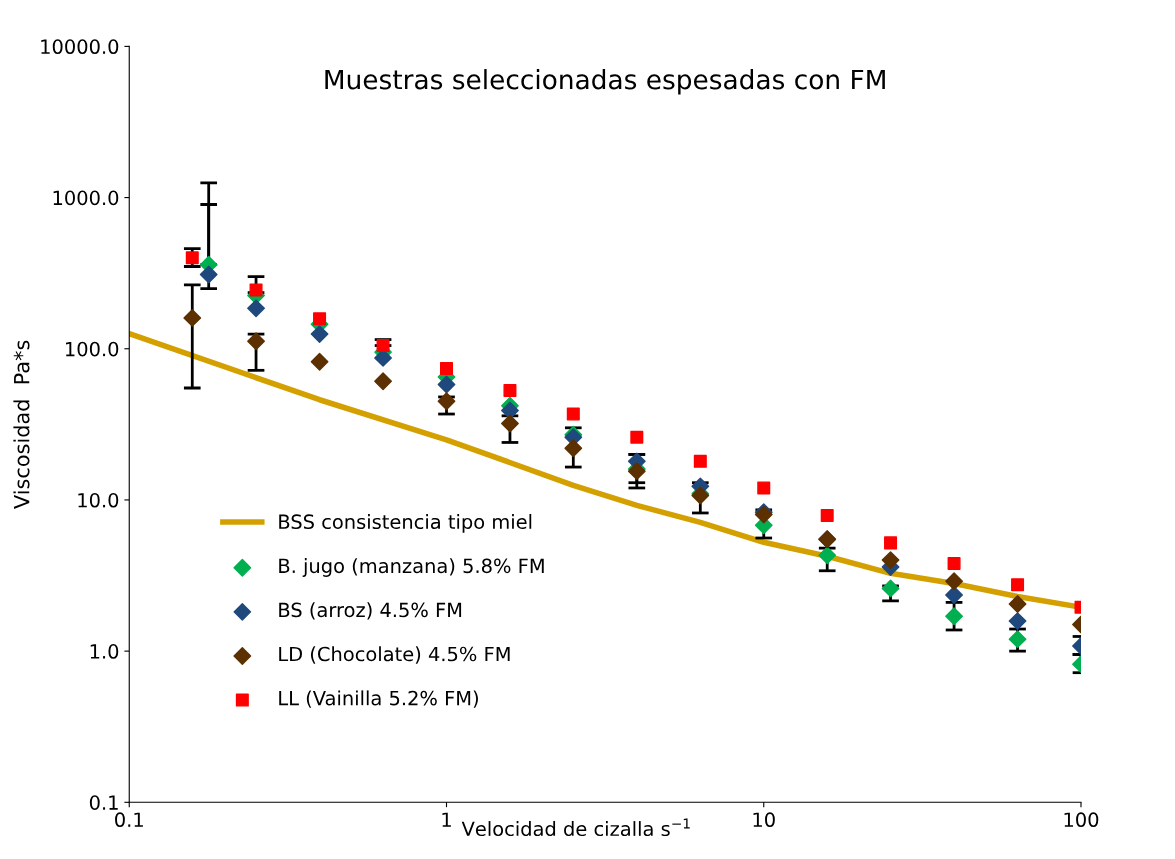  Describe the element at coordinates (378, 699) in the screenshot. I see `legend-label: LL (Vainilla 5.2% FM)` at that location.